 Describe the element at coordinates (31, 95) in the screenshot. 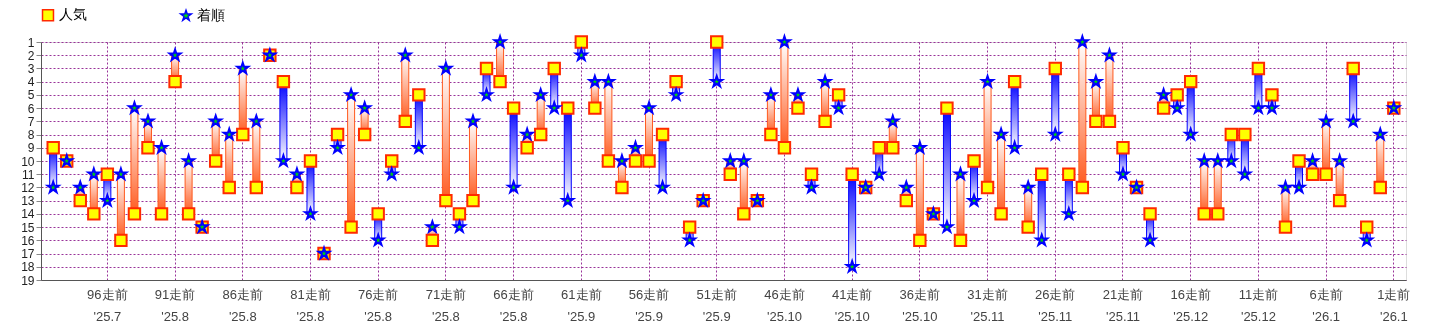

I see `y-tick-label: 5` at that location.